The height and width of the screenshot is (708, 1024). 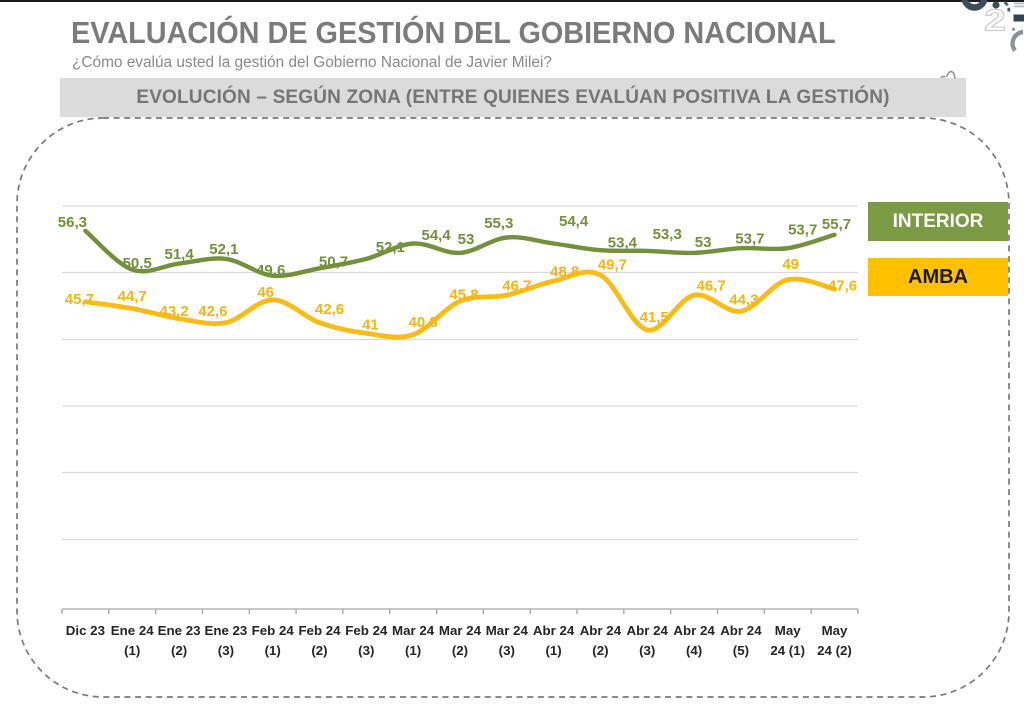 What do you see at coordinates (787, 650) in the screenshot?
I see `svg-text: 24 (1)` at bounding box center [787, 650].